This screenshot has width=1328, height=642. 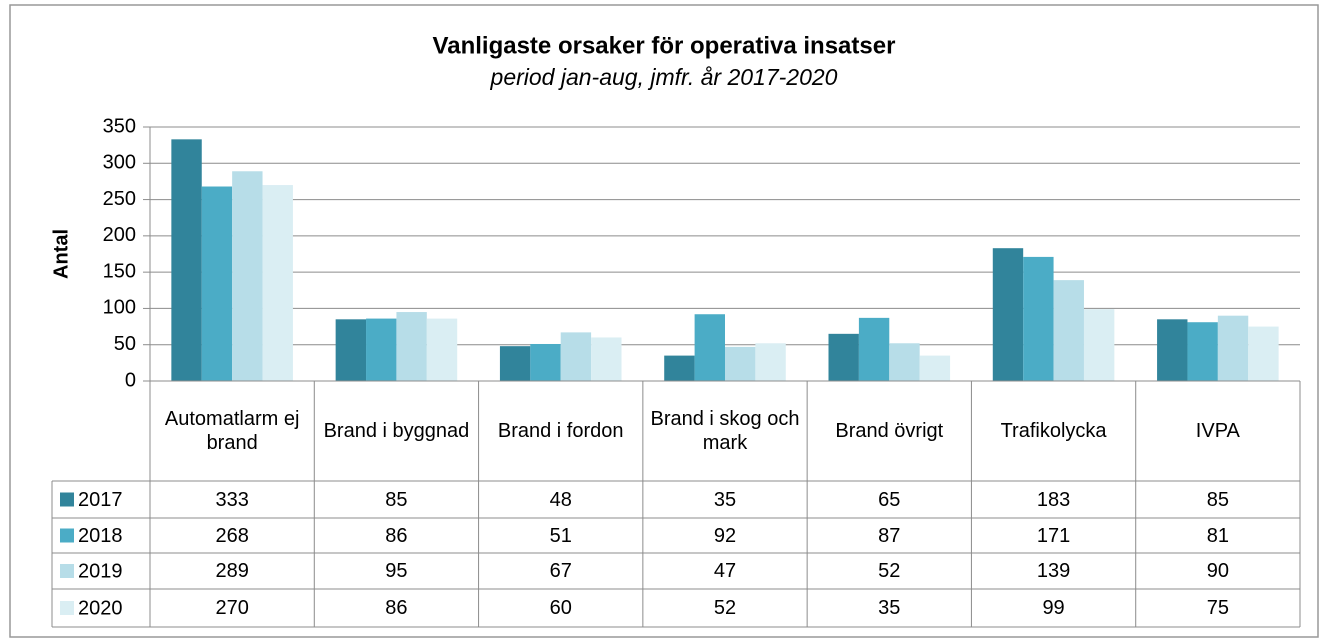 What do you see at coordinates (232, 431) in the screenshot?
I see `x-tick-label: Automatlarm ej brand` at bounding box center [232, 431].